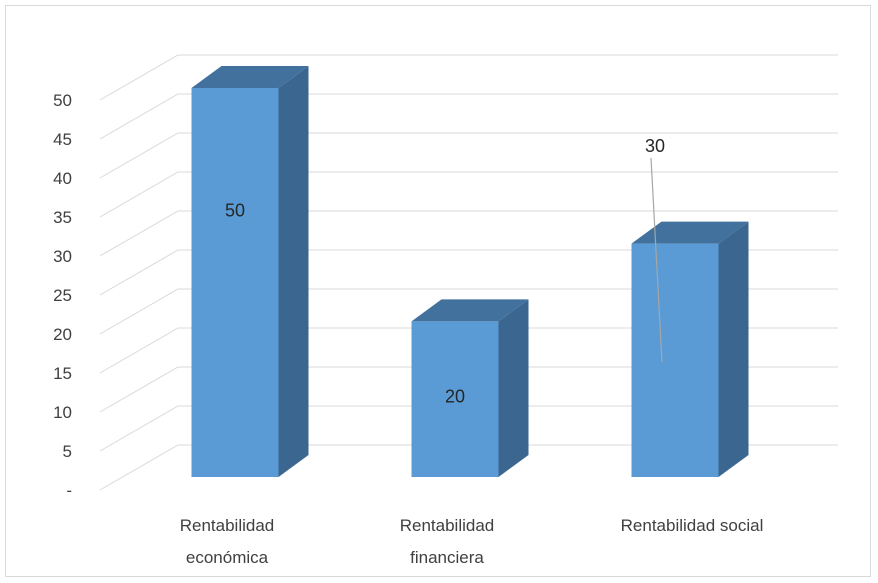 The image size is (878, 583). What do you see at coordinates (62, 217) in the screenshot?
I see `y-tick-label: 35` at bounding box center [62, 217].